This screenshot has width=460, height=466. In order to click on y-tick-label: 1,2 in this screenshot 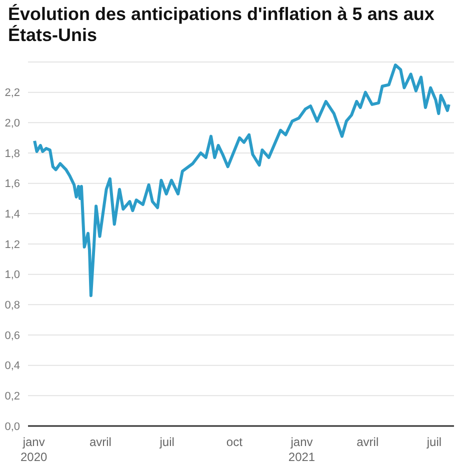, I will do `click(12, 244)`.